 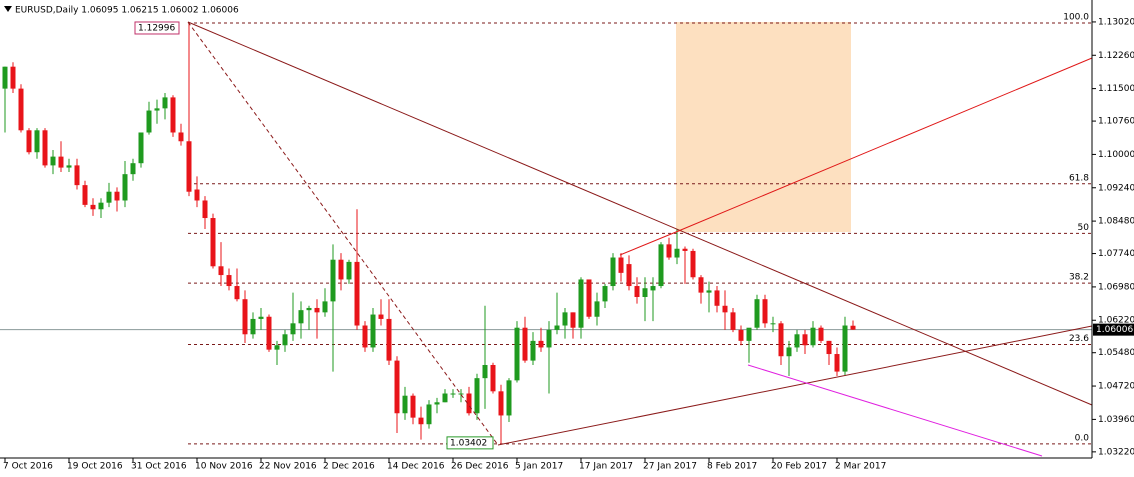 What do you see at coordinates (480, 467) in the screenshot?
I see `x-tick-label: 26 Dec 2016` at bounding box center [480, 467].